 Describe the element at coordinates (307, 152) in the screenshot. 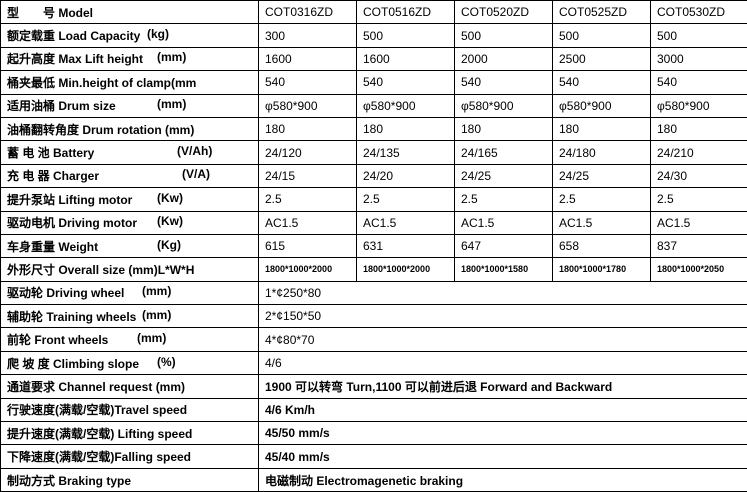

I see `value-cell: 24/120` at that location.